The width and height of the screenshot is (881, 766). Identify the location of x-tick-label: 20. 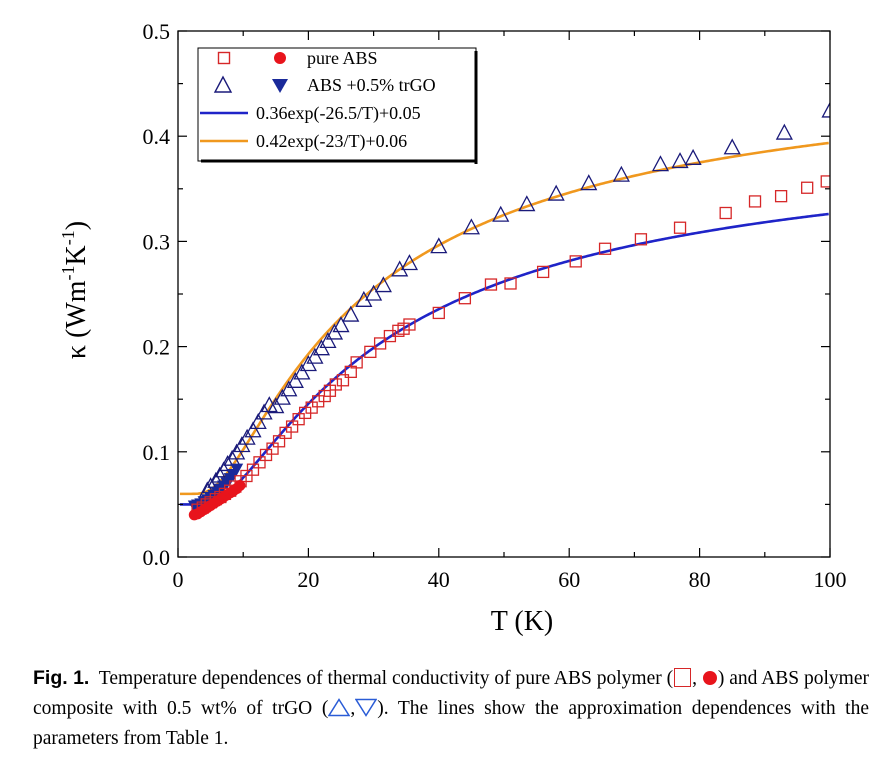
(308, 579).